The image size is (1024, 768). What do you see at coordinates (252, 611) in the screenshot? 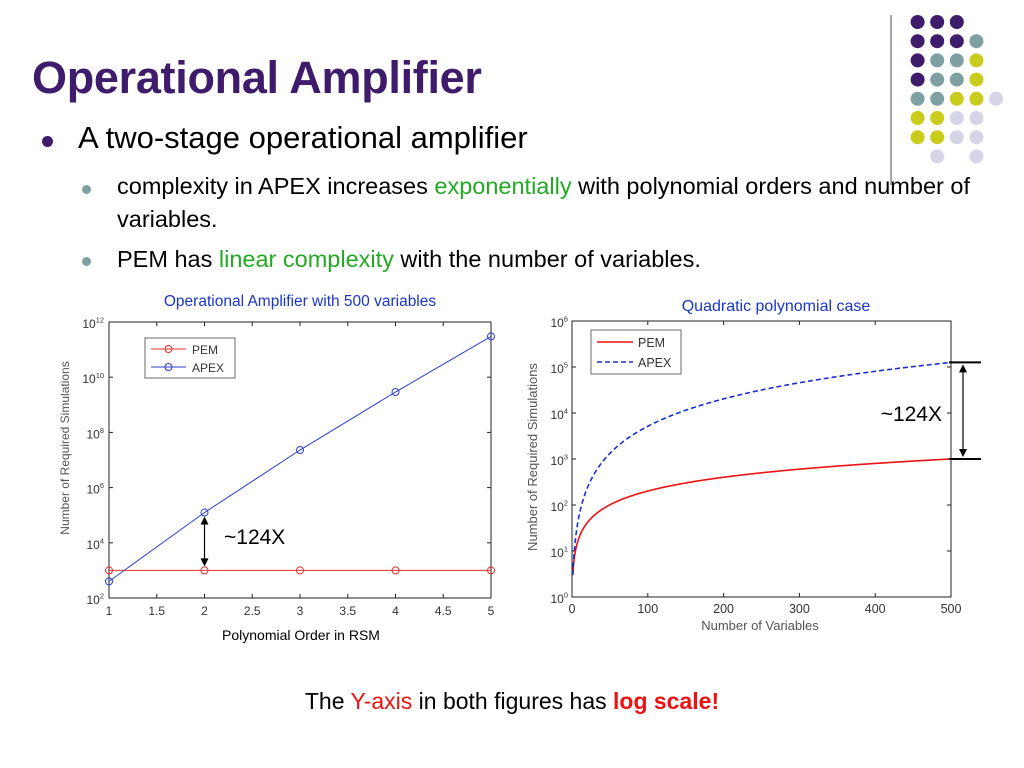
I see `x-tick-label: 2.5` at bounding box center [252, 611].